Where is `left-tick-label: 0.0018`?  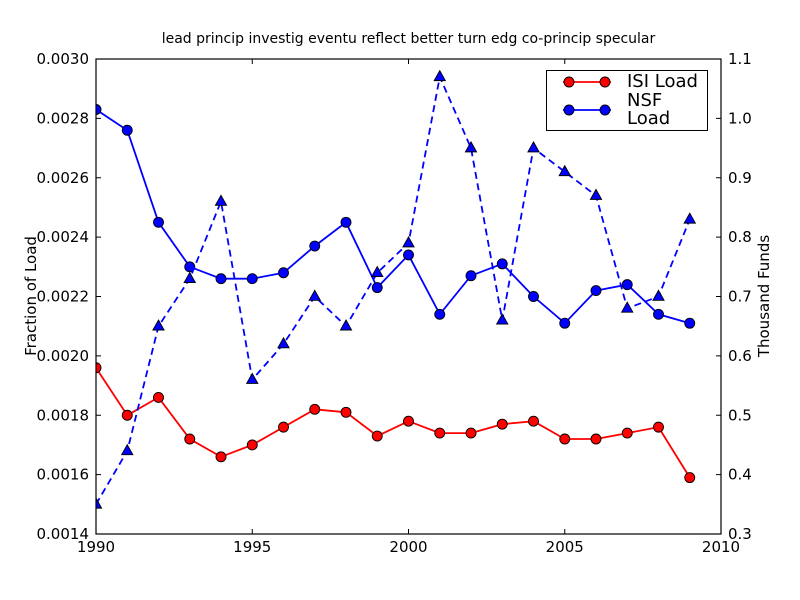 left-tick-label: 0.0018 is located at coordinates (63, 415).